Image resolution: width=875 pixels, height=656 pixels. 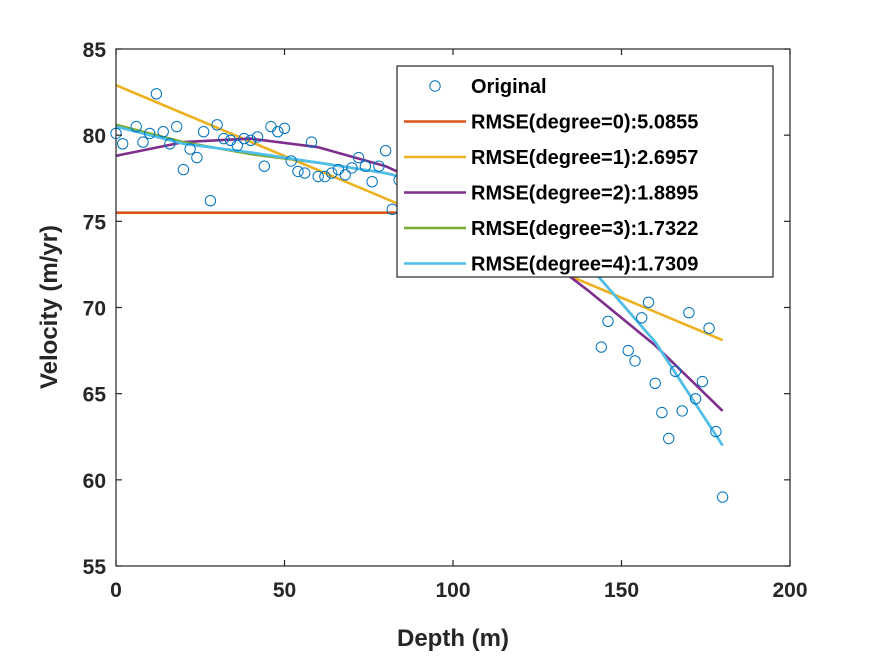 What do you see at coordinates (453, 638) in the screenshot?
I see `x-axis-title: Depth (m)` at bounding box center [453, 638].